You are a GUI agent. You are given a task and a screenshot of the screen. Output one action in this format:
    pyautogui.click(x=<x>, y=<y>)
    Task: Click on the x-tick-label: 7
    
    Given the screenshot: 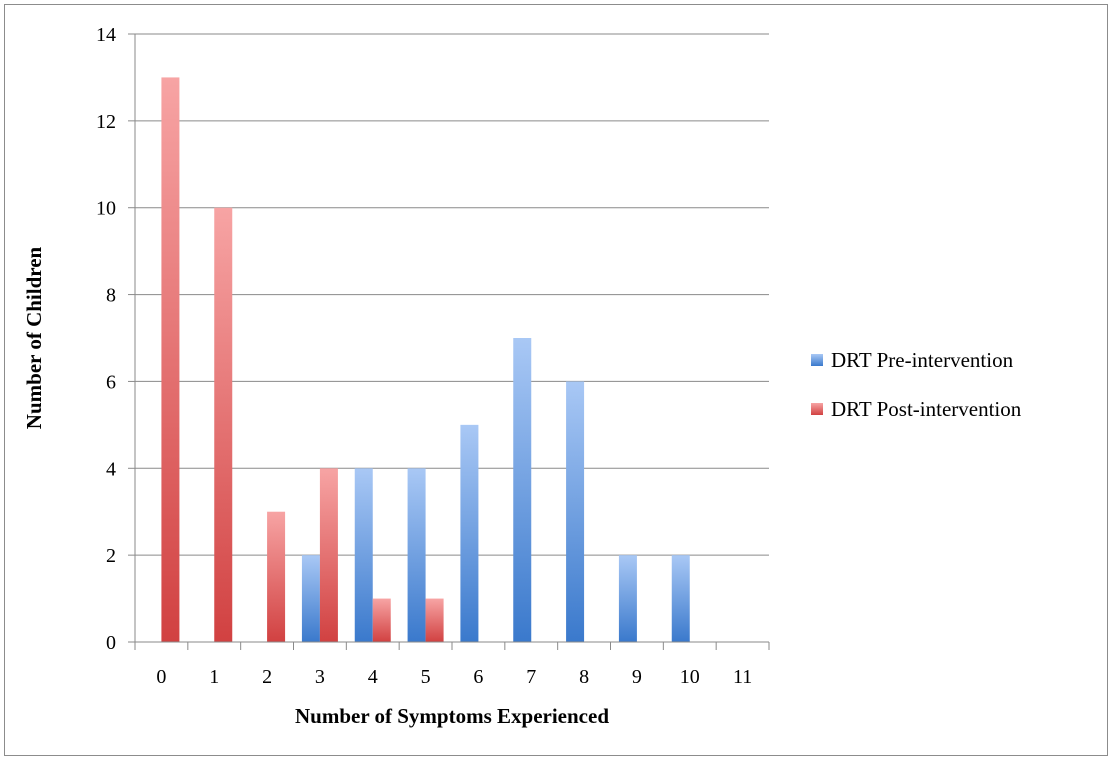 What is the action you would take?
    pyautogui.click(x=531, y=677)
    